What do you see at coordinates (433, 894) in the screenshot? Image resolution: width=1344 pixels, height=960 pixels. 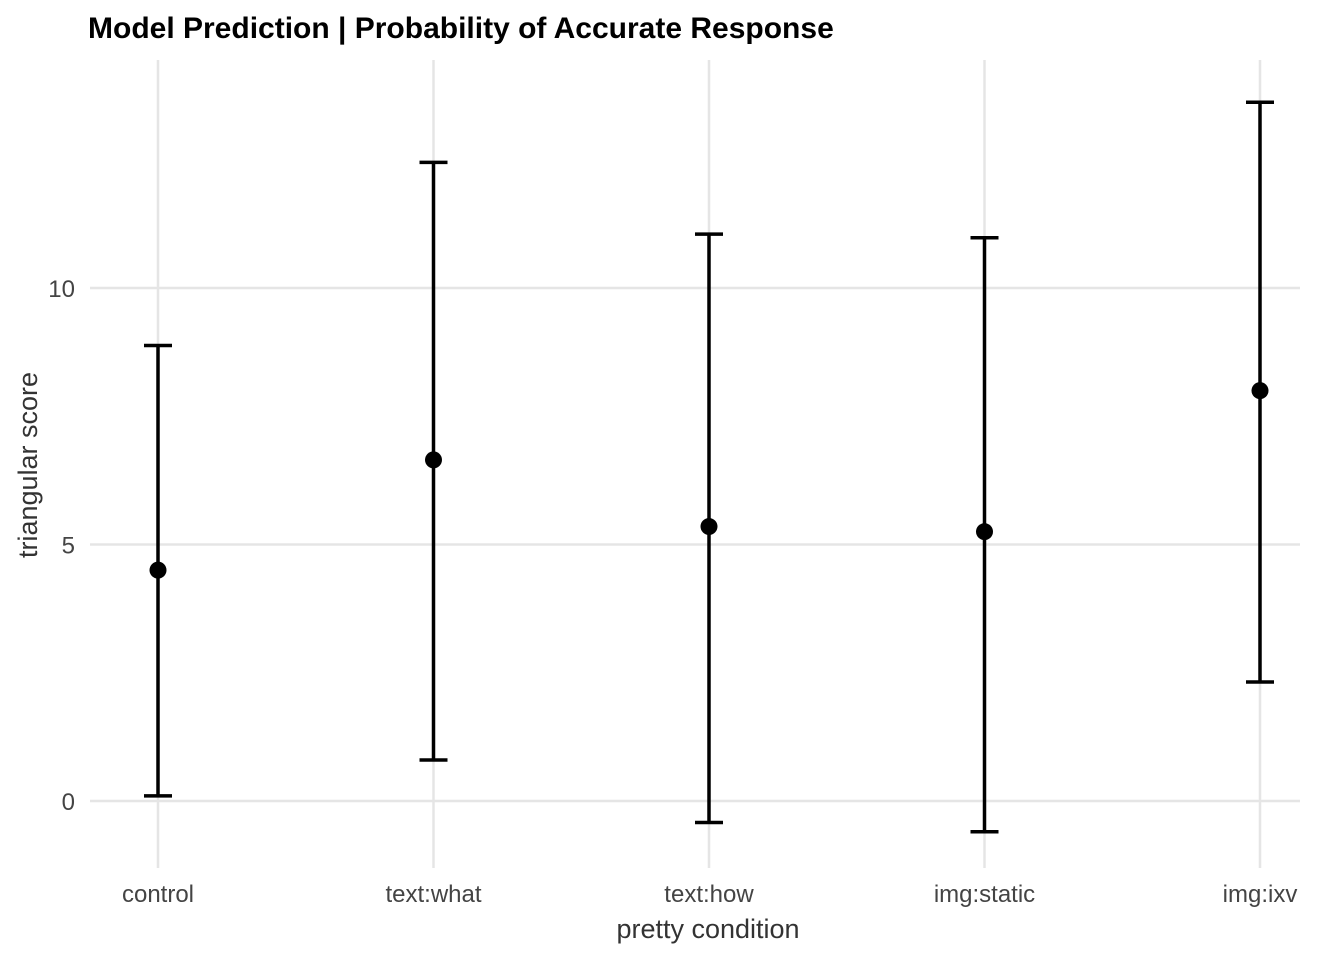 I see `x-tick-label: text:what` at bounding box center [433, 894].